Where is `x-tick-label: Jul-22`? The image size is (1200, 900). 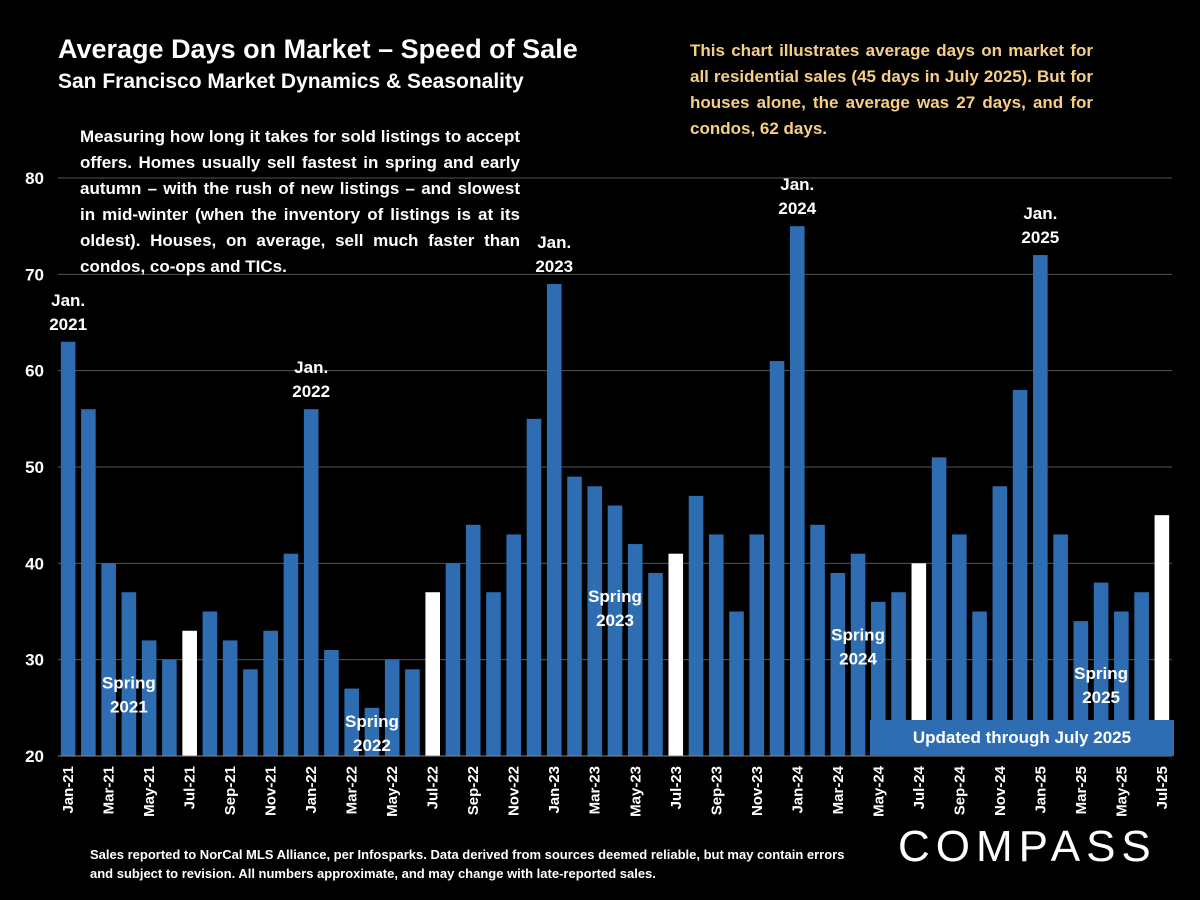 x-tick-label: Jul-22 is located at coordinates (433, 787).